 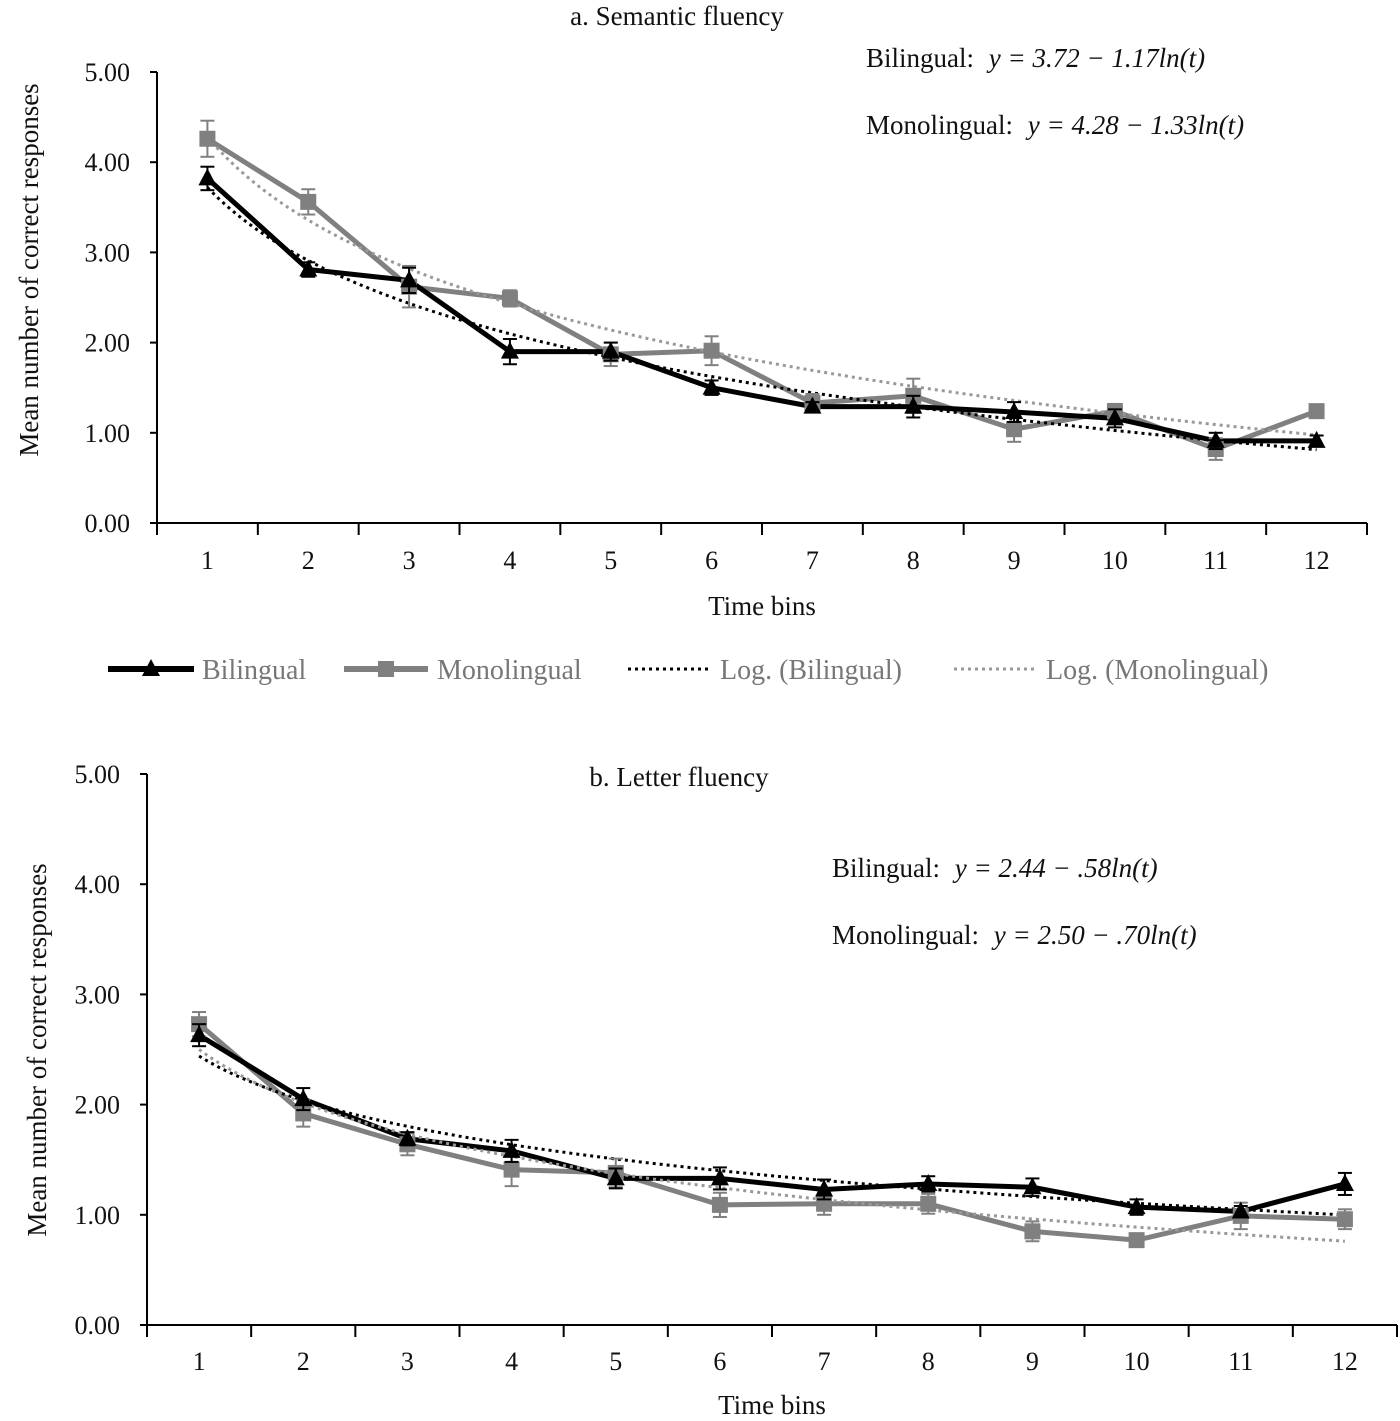 I want to click on chart-b-x-tick-label: 11, so click(x=1240, y=1361).